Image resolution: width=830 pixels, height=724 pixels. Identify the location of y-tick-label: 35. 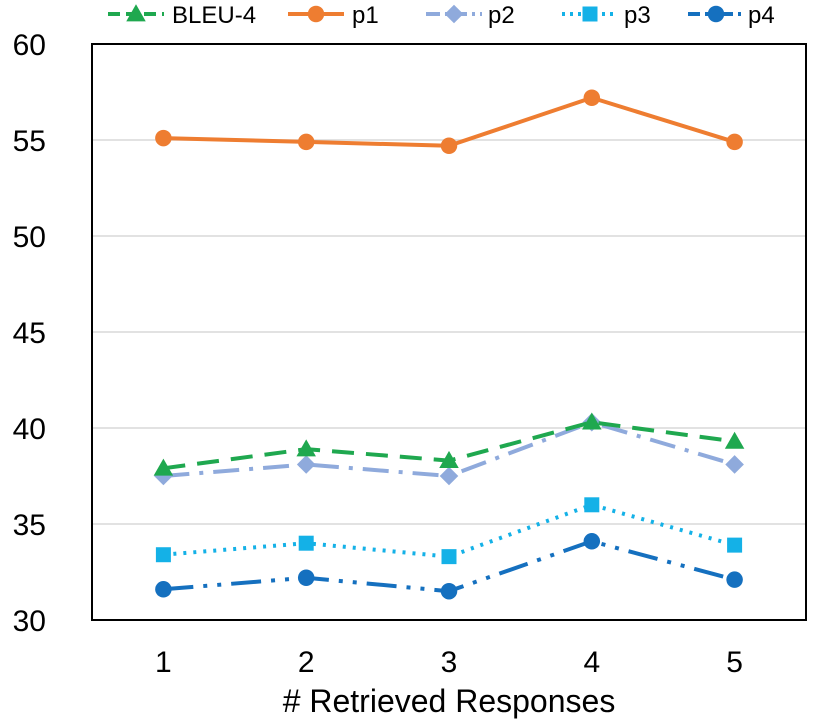
(29, 525).